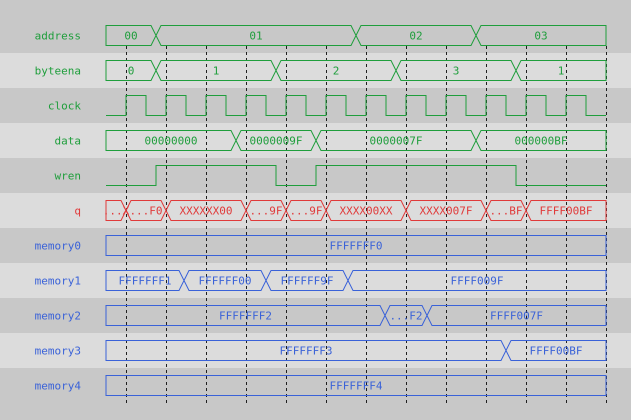 Image resolution: width=631 pixels, height=420 pixels. I want to click on byteena-segment, so click(561, 70).